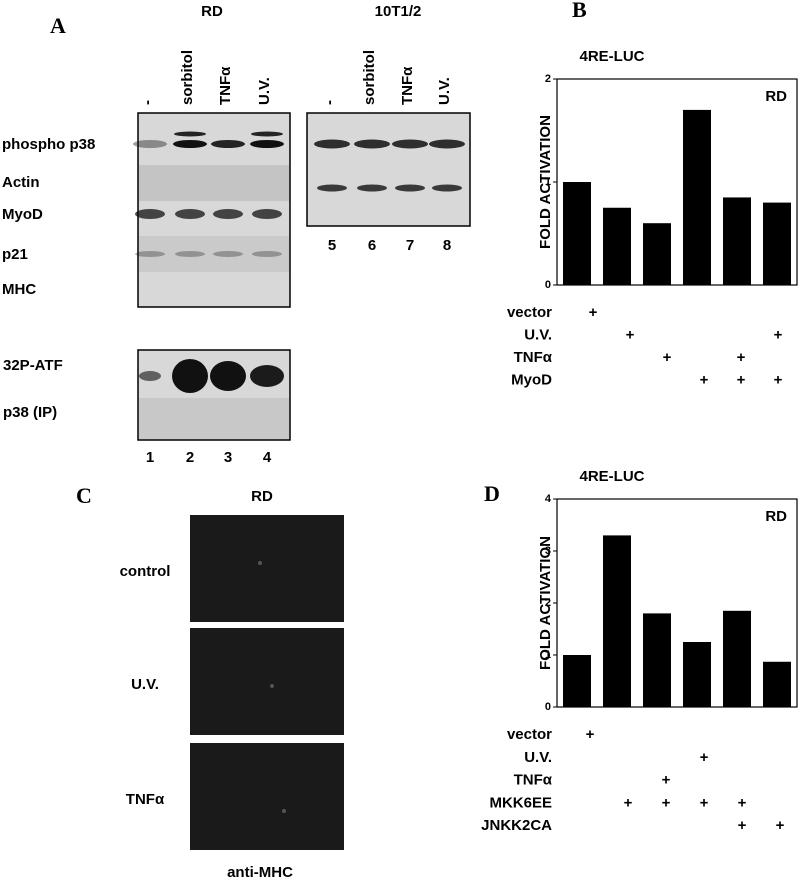 This screenshot has width=800, height=884. Describe the element at coordinates (529, 734) in the screenshot. I see `condition-label: vector` at that location.